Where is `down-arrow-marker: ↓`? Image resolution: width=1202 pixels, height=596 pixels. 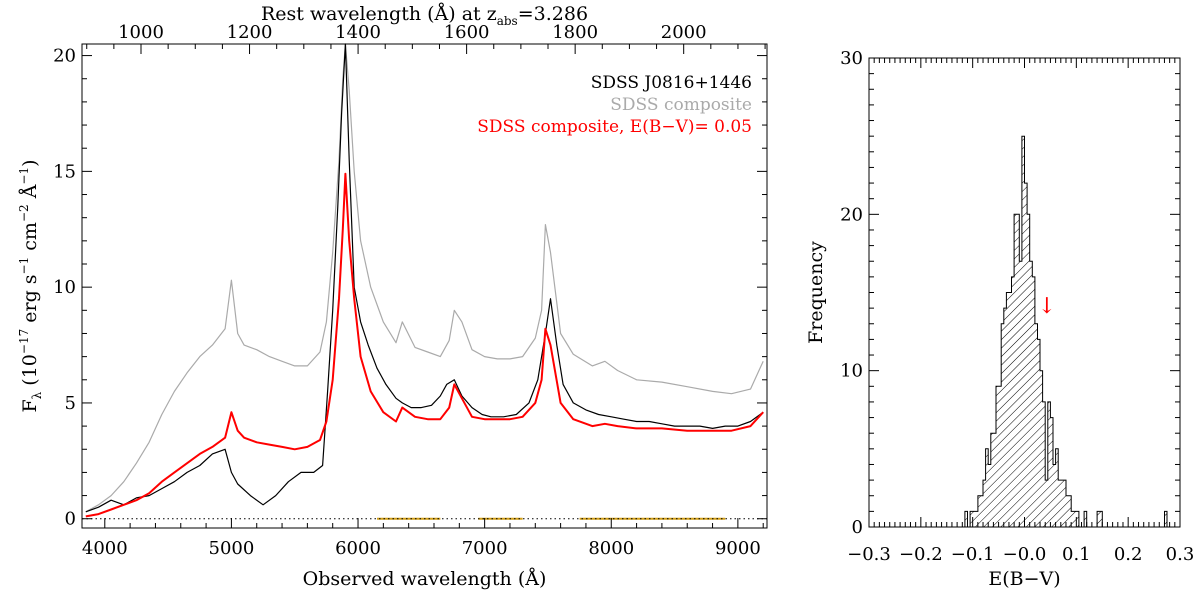
down-arrow-marker: ↓ is located at coordinates (1047, 306).